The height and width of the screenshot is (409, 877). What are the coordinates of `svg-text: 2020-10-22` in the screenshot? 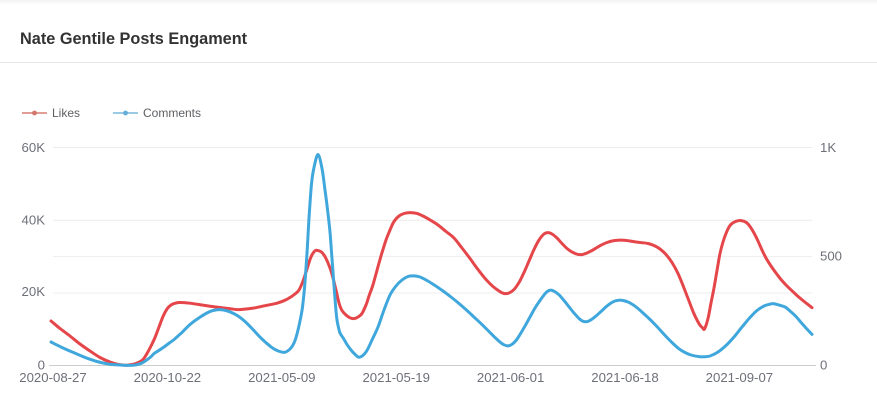 It's located at (167, 377).